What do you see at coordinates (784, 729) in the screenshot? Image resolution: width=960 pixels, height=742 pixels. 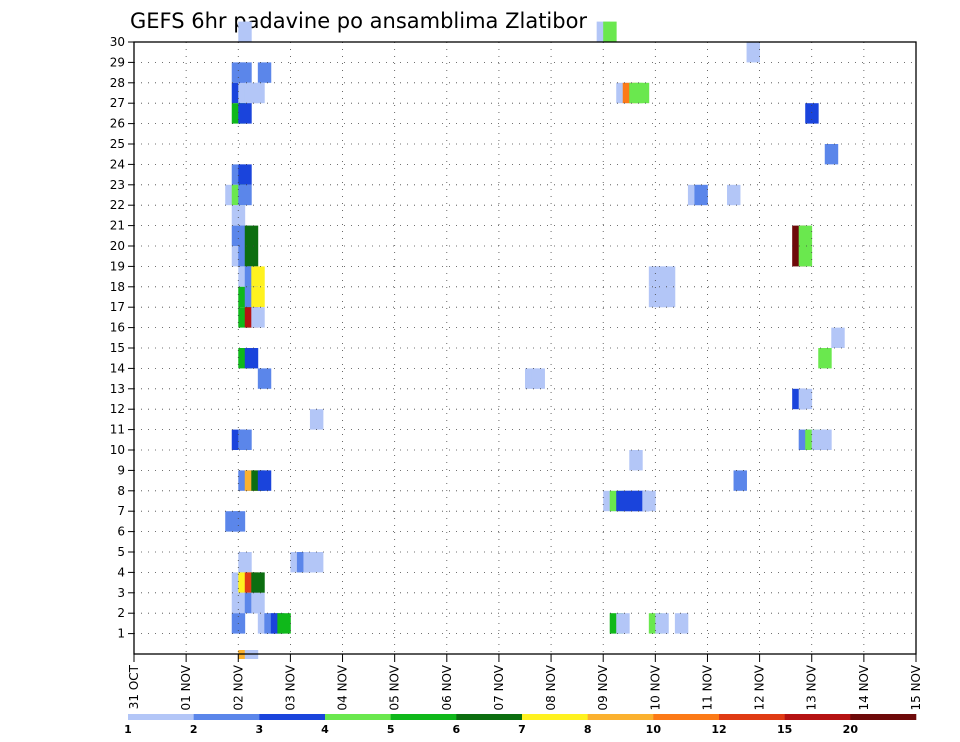 I see `colorbar-level-label: 15` at bounding box center [784, 729].